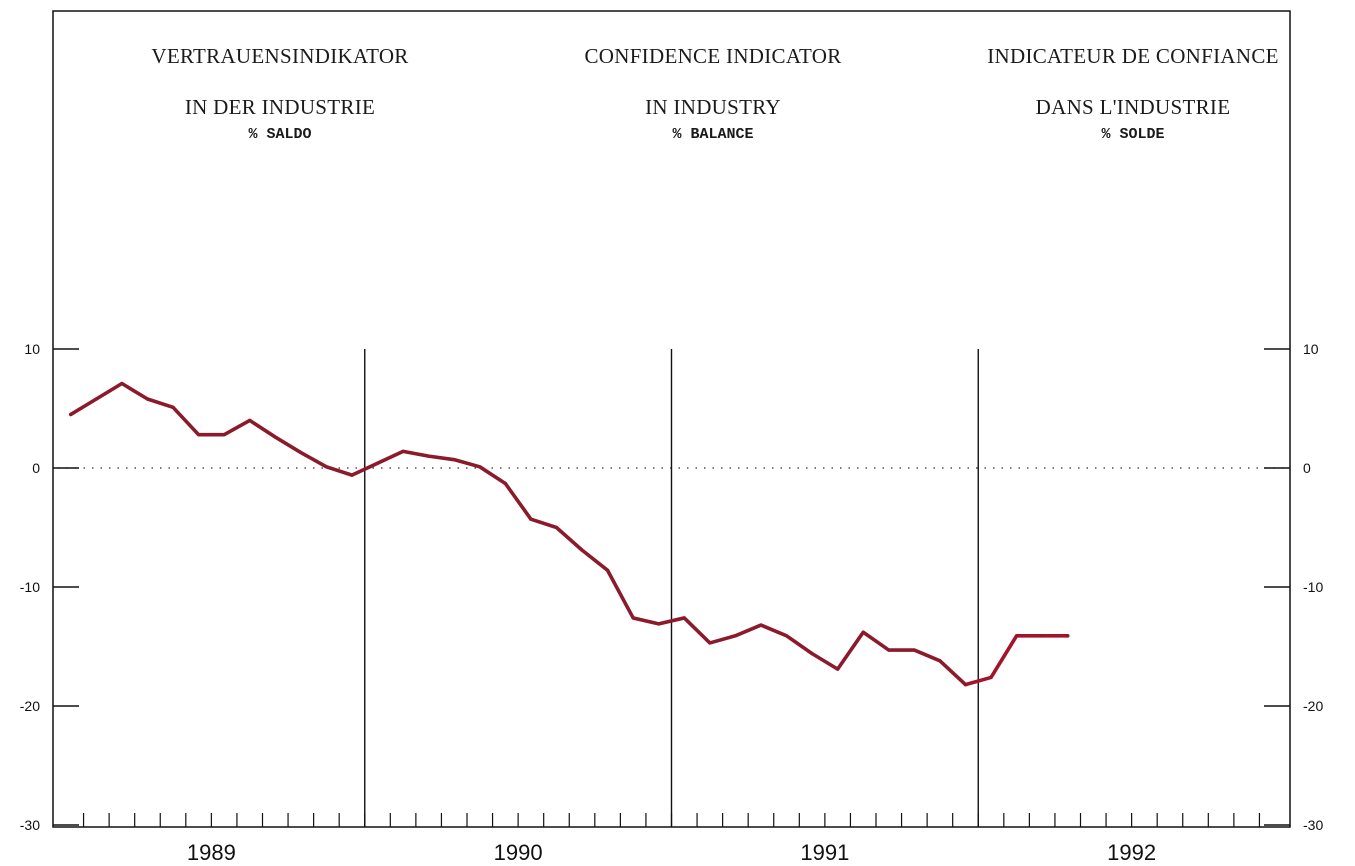  Describe the element at coordinates (671, 820) in the screenshot. I see `x-axis-month-ticks` at that location.